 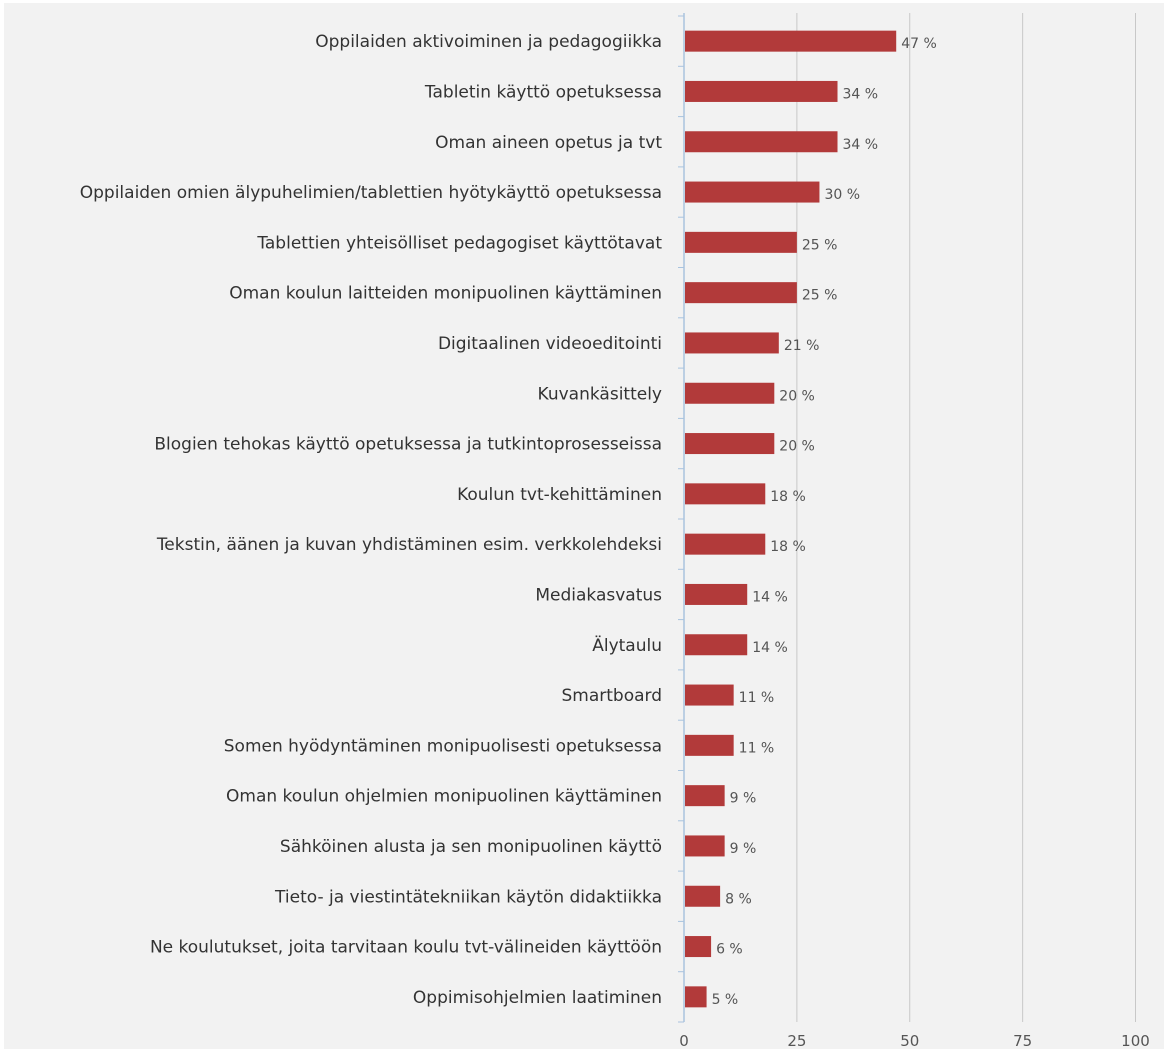 What do you see at coordinates (543, 92) in the screenshot?
I see `category-label: Tabletin käyttö opetuksessa` at bounding box center [543, 92].